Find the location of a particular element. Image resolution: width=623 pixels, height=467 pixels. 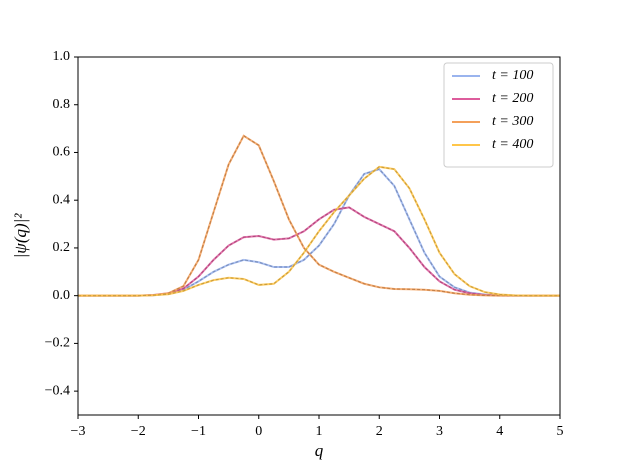

x-axis-label: q is located at coordinates (319, 450).